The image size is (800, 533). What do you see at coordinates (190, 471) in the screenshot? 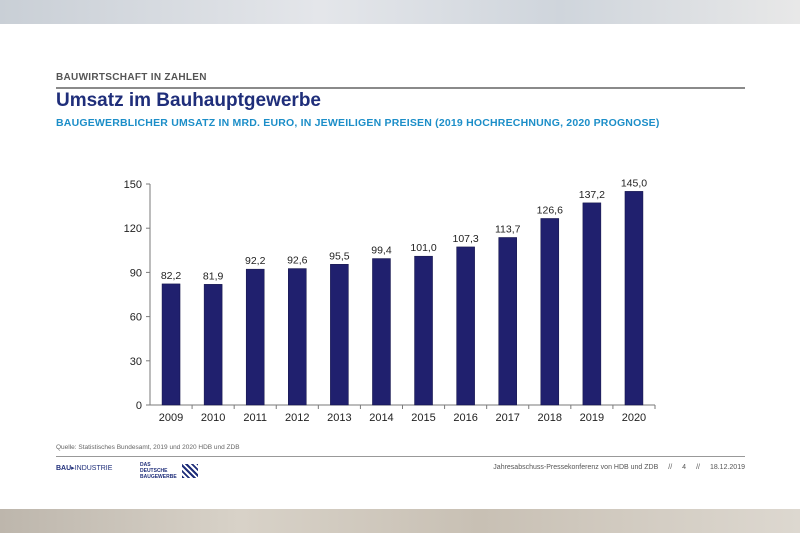
I see `baugewerbe-logo-icon` at bounding box center [190, 471].